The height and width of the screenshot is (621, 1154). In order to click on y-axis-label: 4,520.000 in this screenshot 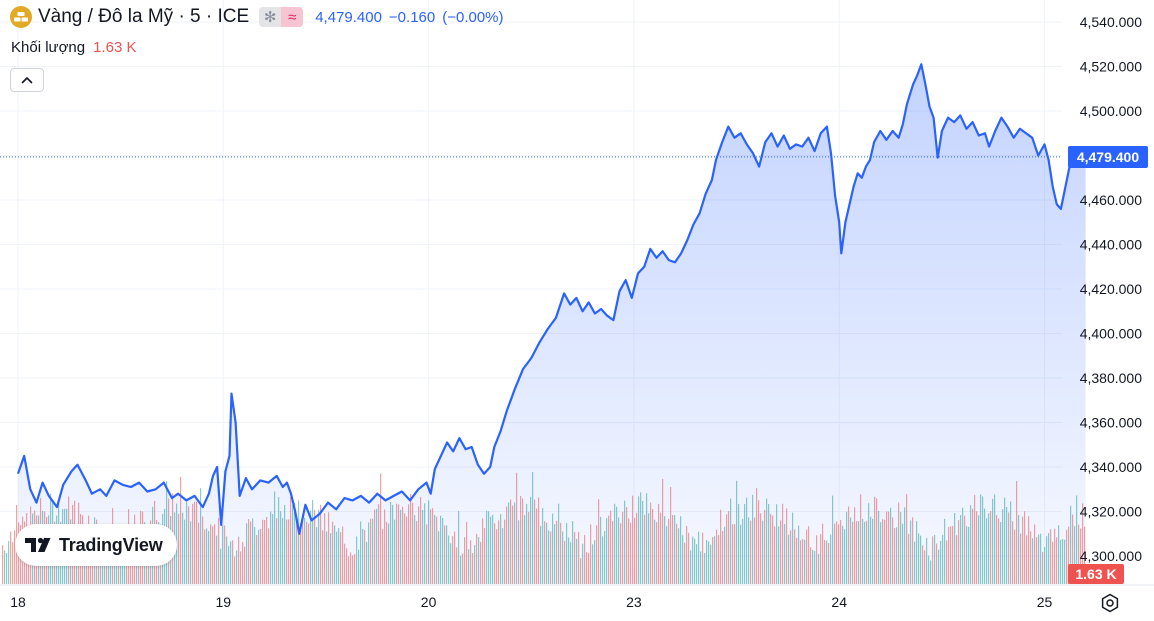, I will do `click(1111, 67)`.